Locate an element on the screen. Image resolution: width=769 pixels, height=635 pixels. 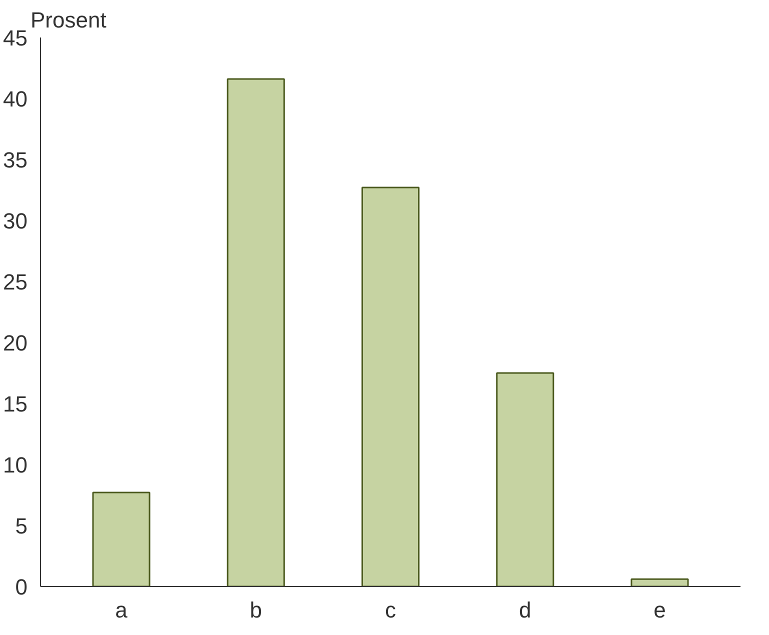
y-tick-label: 35 is located at coordinates (15, 160).